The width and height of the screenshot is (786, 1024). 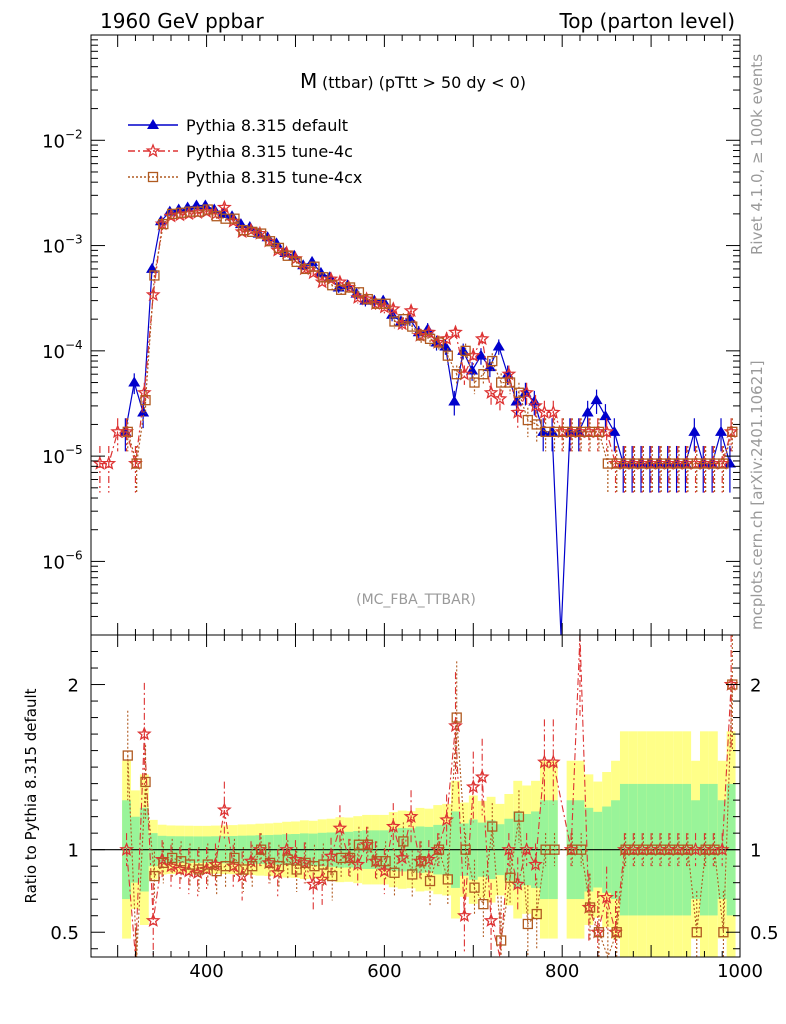 I want to click on ratio-ylabel: Ratio to Pythia 8.315 default, so click(x=31, y=795).